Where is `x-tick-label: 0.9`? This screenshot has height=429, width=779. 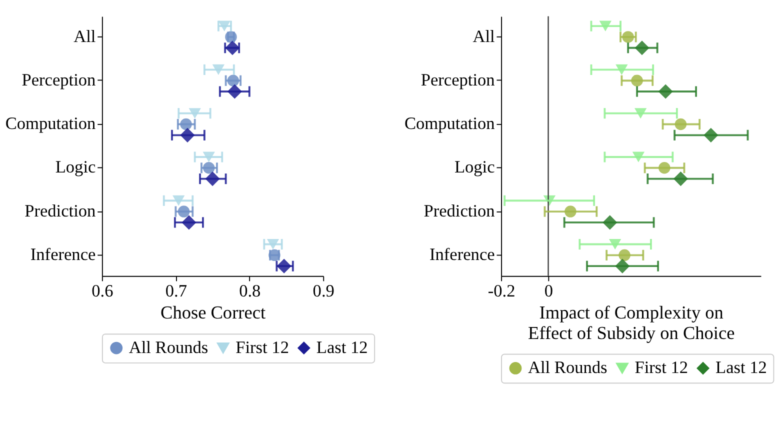 x-tick-label: 0.9 is located at coordinates (323, 291).